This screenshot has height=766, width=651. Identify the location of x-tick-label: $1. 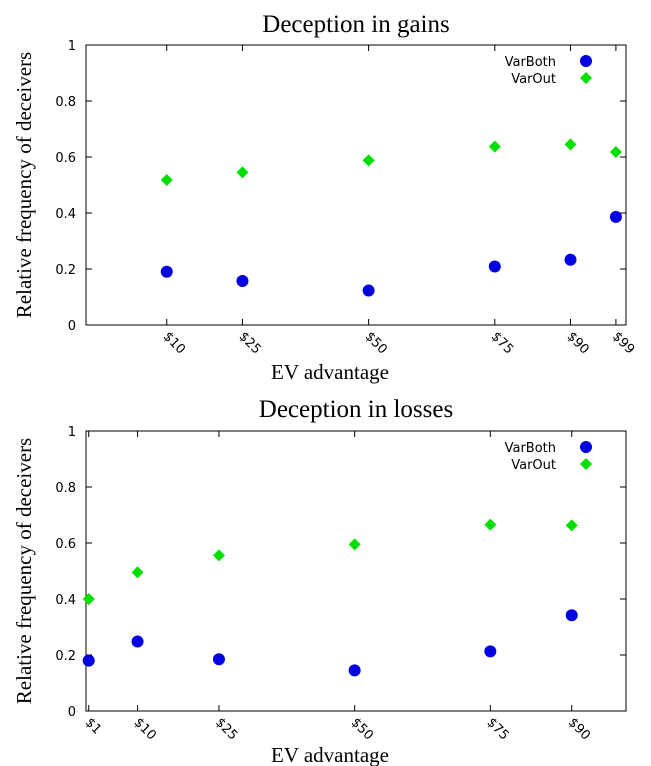
(93, 726).